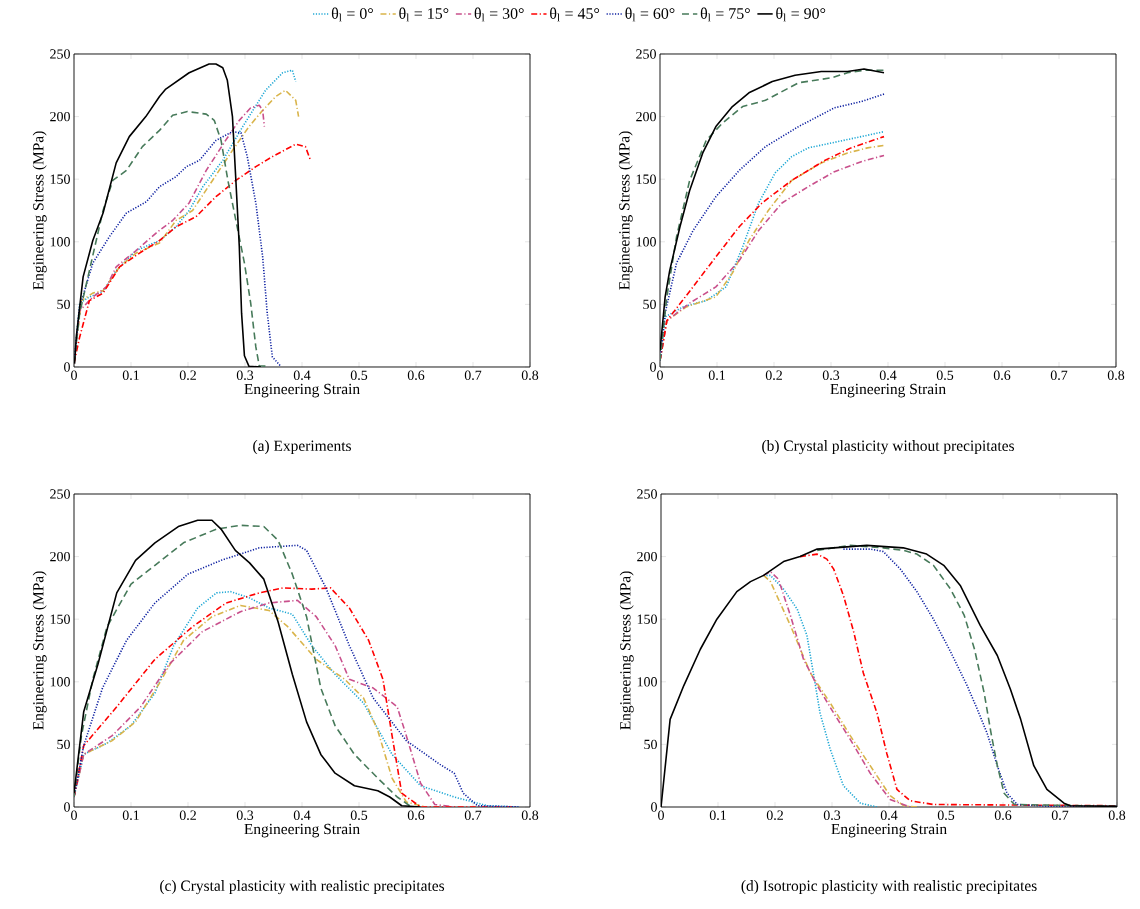  What do you see at coordinates (297, 675) in the screenshot?
I see `line-series` at bounding box center [297, 675].